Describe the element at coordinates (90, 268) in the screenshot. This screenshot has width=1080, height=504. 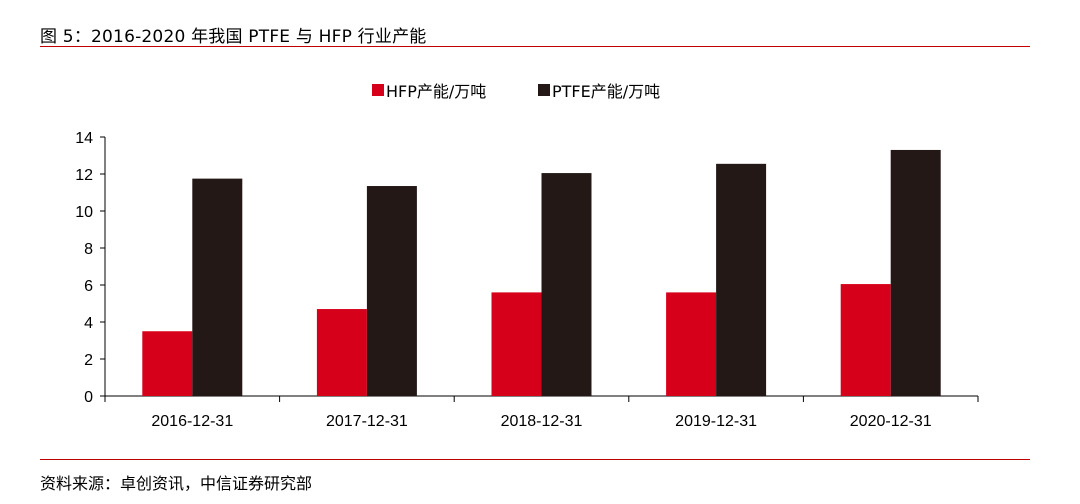
I see `y-axis: 0 2 4 6 8 10 12 14` at that location.